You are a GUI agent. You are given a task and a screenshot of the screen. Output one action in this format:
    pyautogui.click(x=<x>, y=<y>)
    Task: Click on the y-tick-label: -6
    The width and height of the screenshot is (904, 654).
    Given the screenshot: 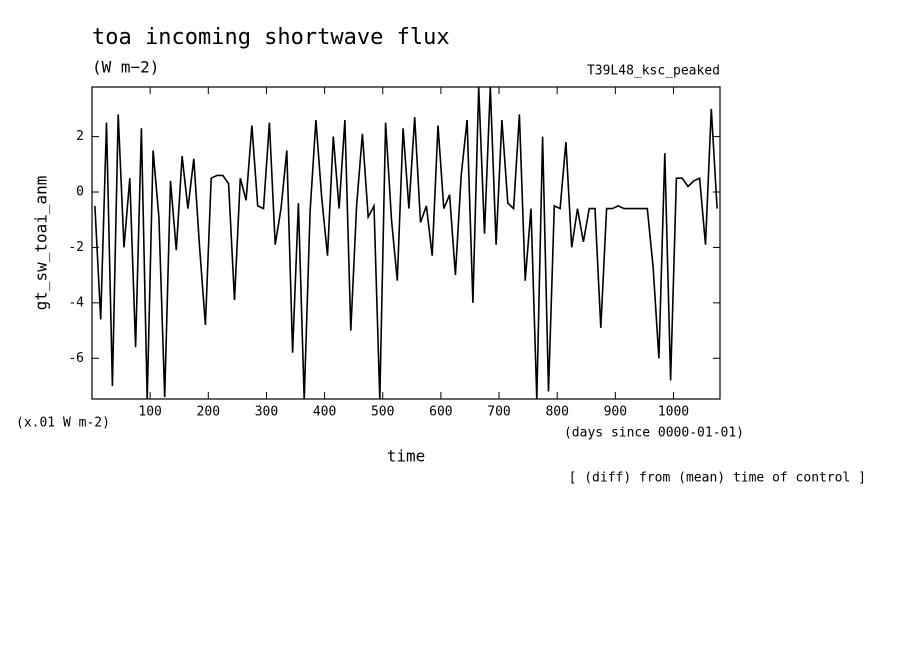 What is the action you would take?
    pyautogui.click(x=76, y=358)
    